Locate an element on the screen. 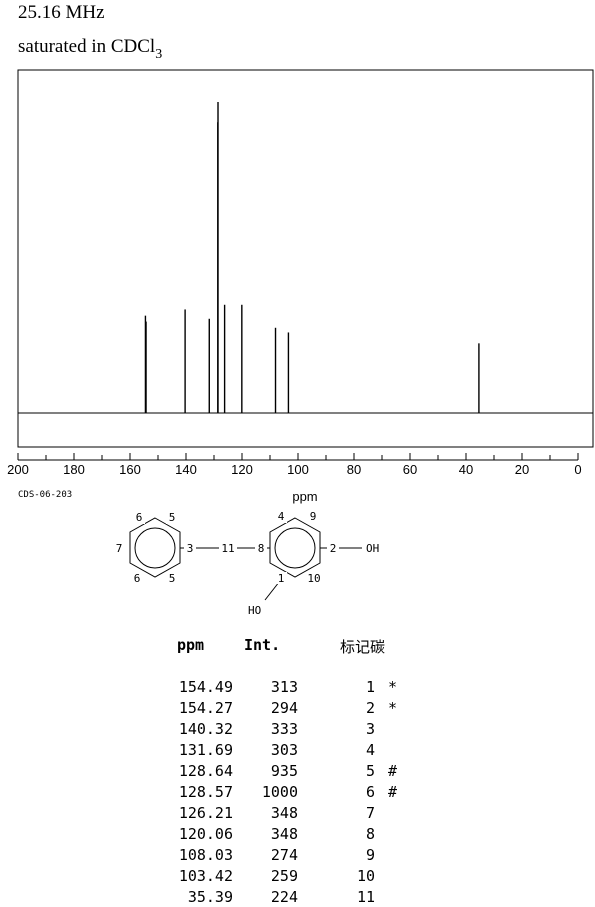 This screenshot has height=907, width=595. atom-label: 4 is located at coordinates (281, 516).